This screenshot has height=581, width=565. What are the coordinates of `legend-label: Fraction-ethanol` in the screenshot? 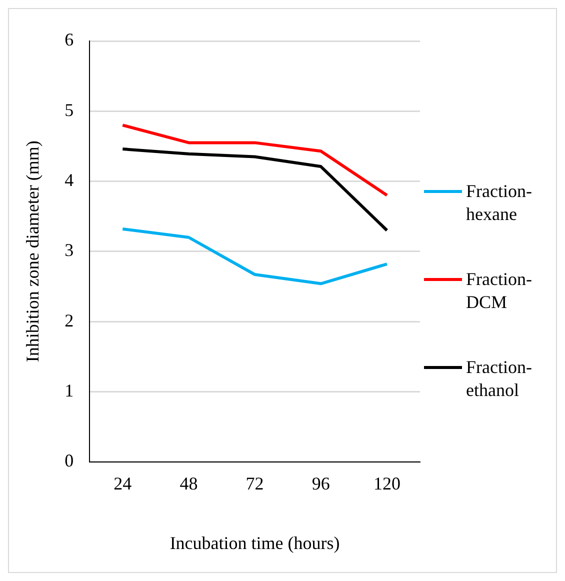 It's located at (499, 379).